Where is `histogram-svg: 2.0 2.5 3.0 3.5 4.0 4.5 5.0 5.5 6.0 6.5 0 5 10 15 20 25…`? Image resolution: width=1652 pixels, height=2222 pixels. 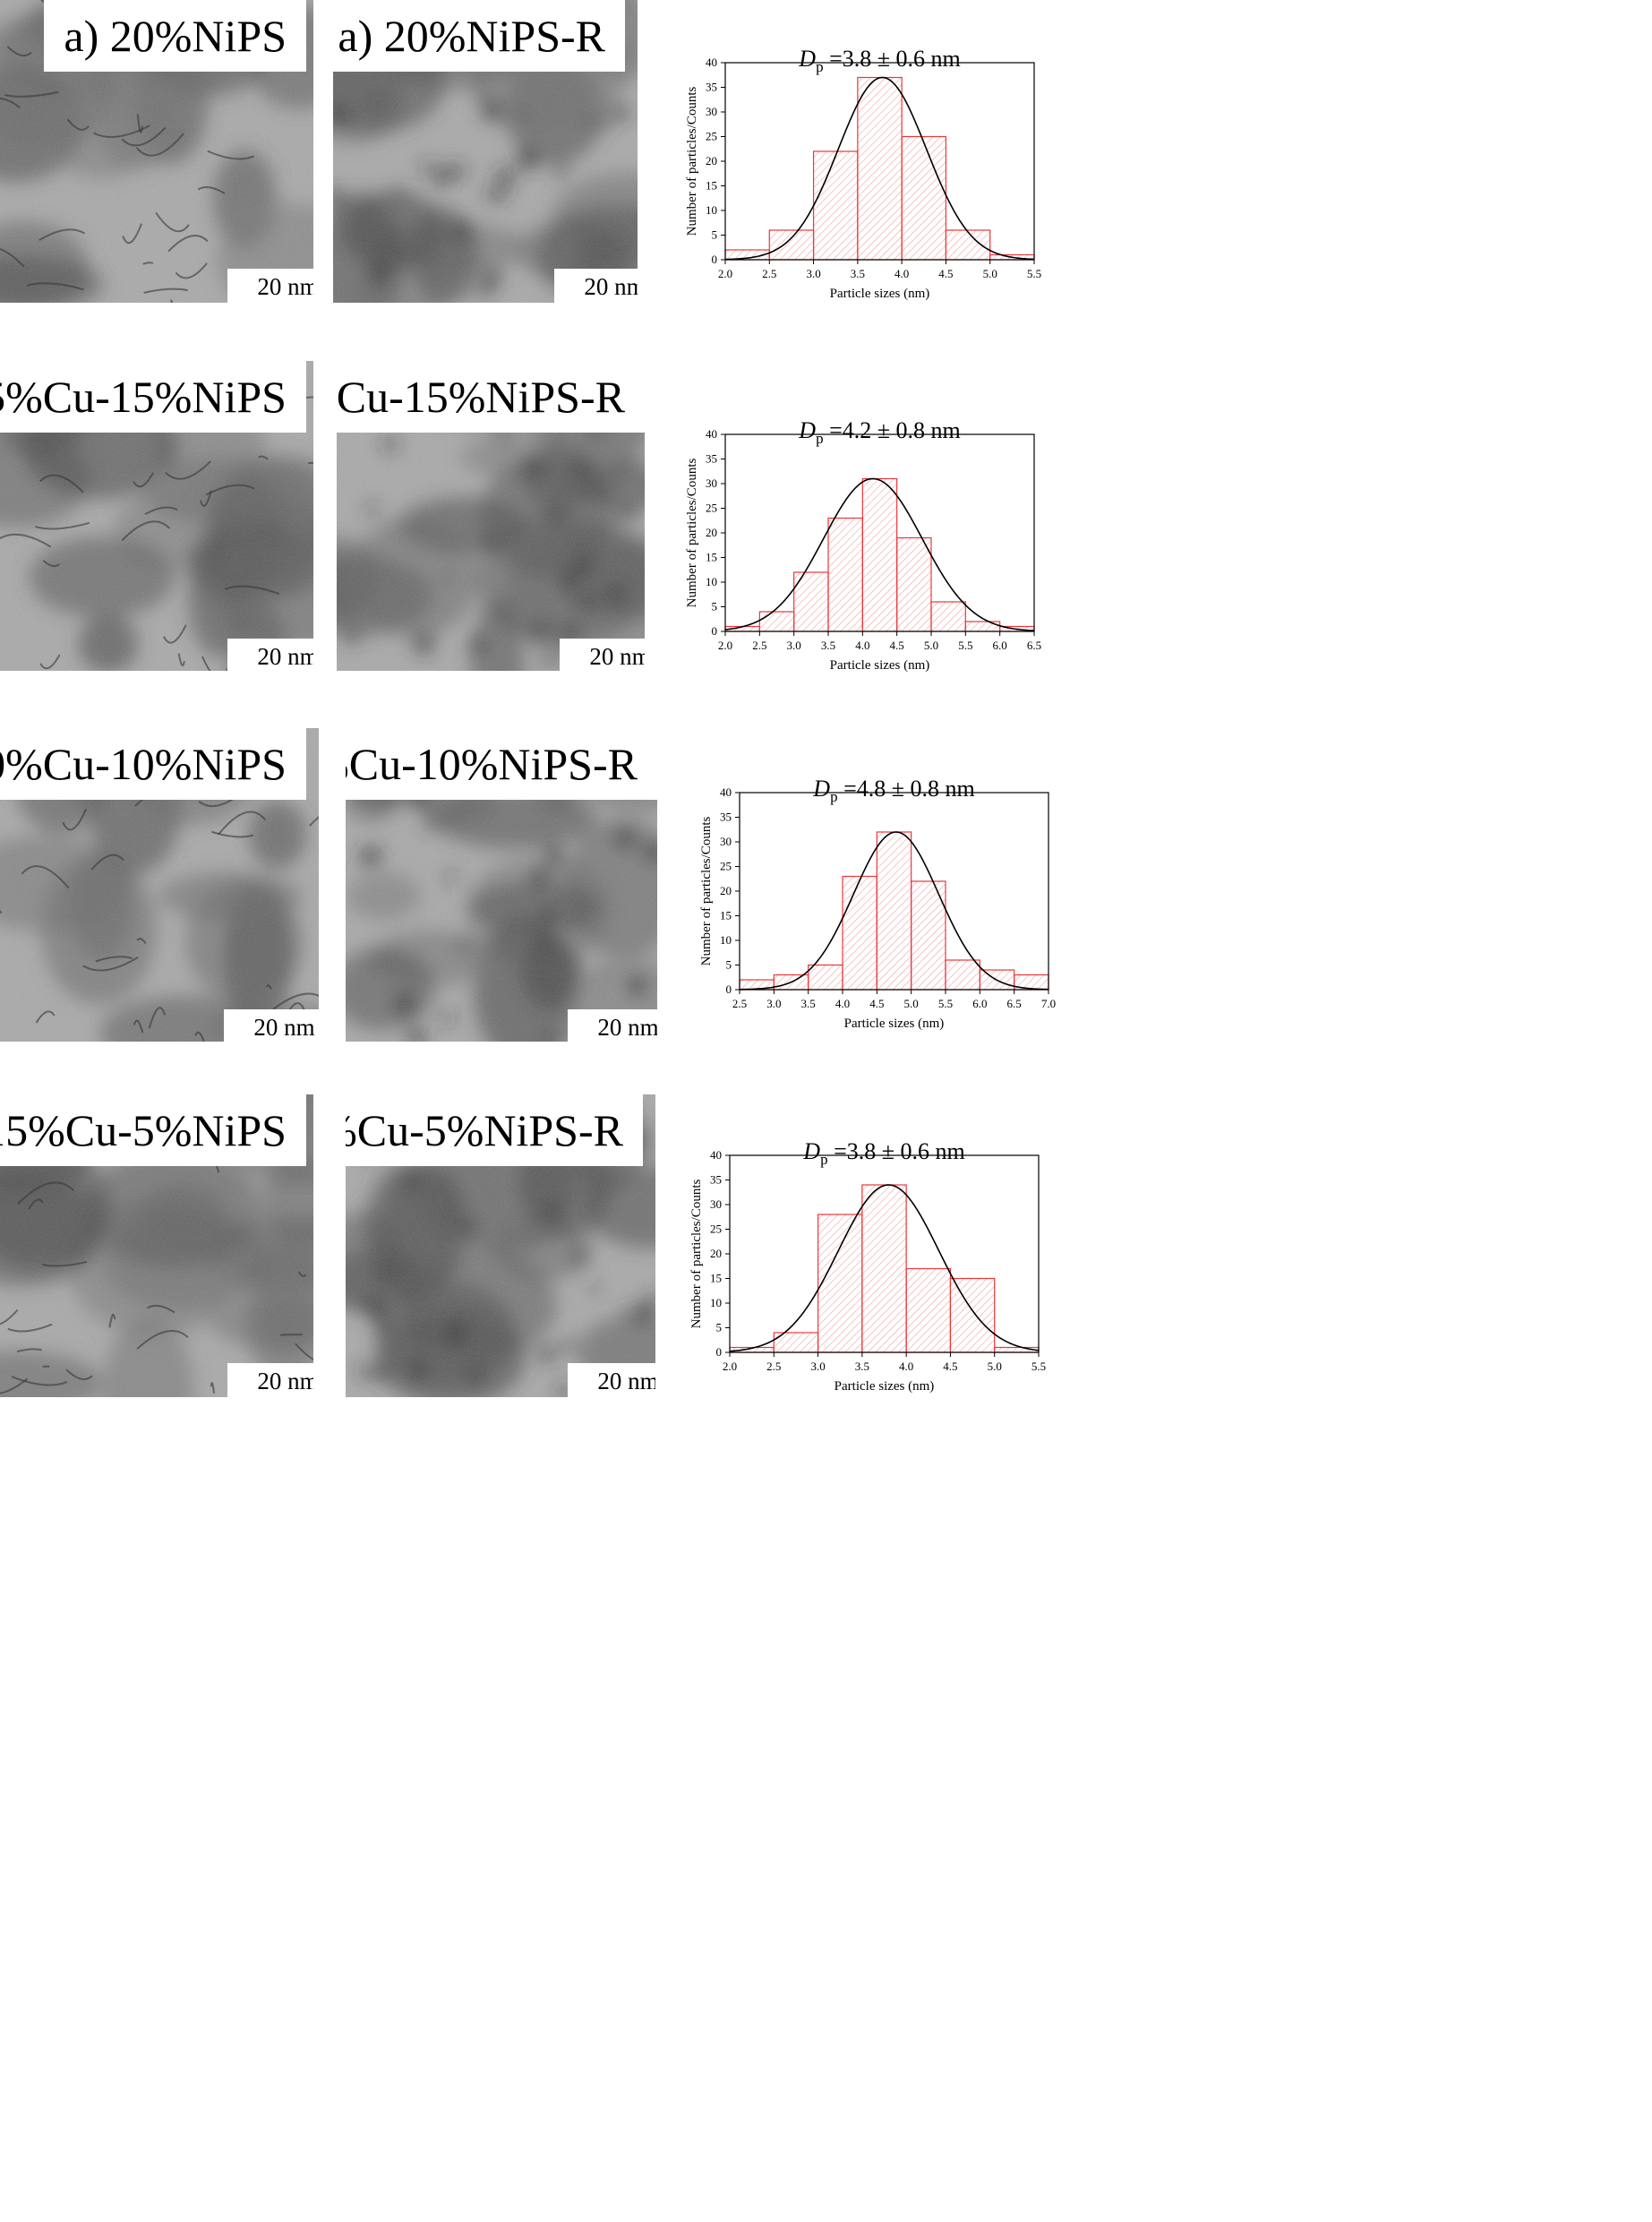 histogram-svg: 2.0 2.5 3.0 3.5 4.0 4.5 5.0 5.5 6.0 6.5 0 5 10 15 20 25… is located at coordinates (863, 545).